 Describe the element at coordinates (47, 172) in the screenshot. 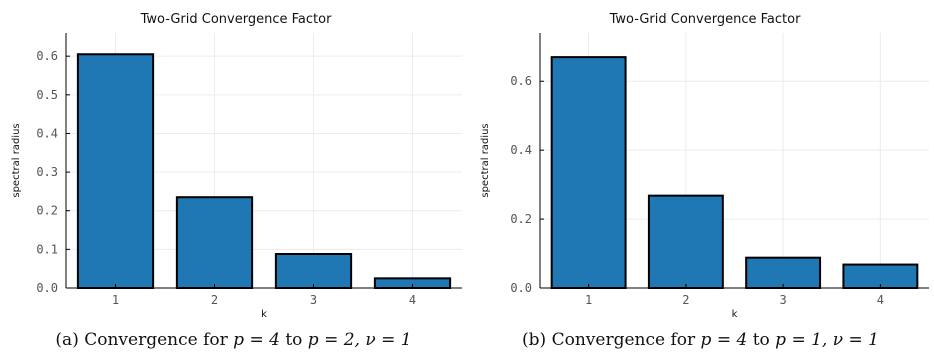

I see `y-tick-label: 0.3` at that location.